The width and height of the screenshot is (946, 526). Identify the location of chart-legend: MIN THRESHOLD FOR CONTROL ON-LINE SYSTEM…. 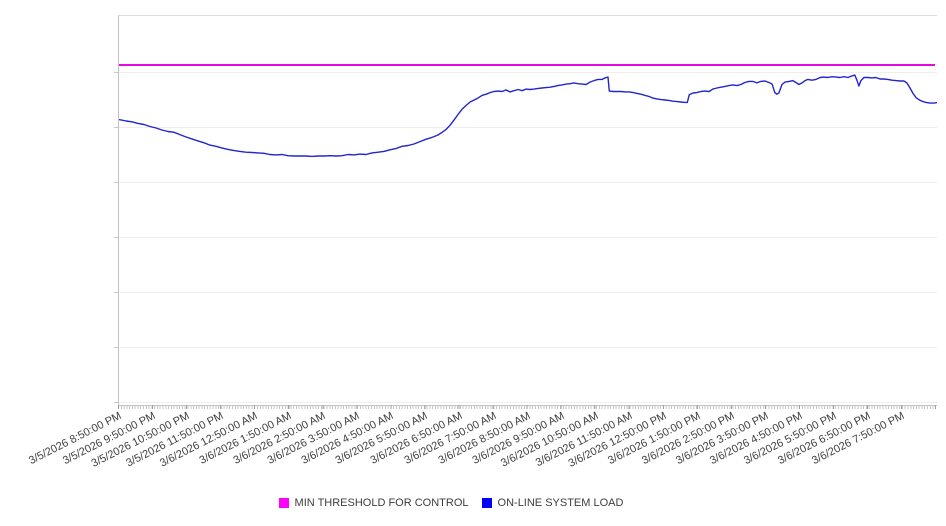
(462, 503).